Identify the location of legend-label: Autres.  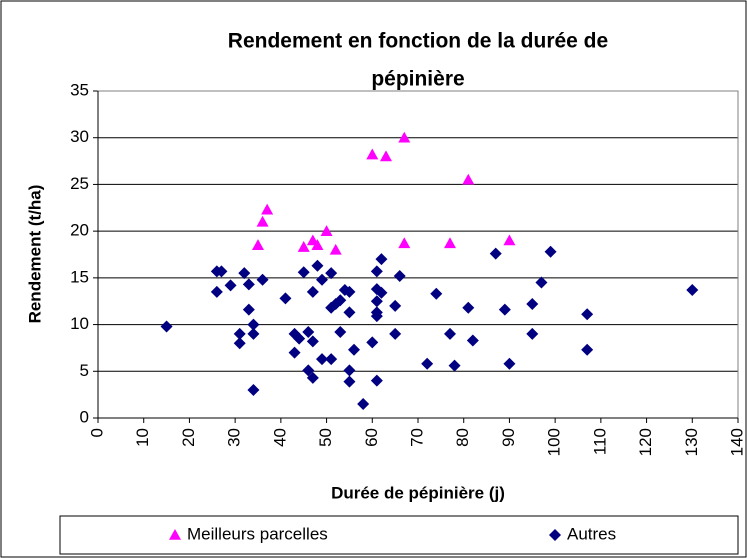
(591, 533).